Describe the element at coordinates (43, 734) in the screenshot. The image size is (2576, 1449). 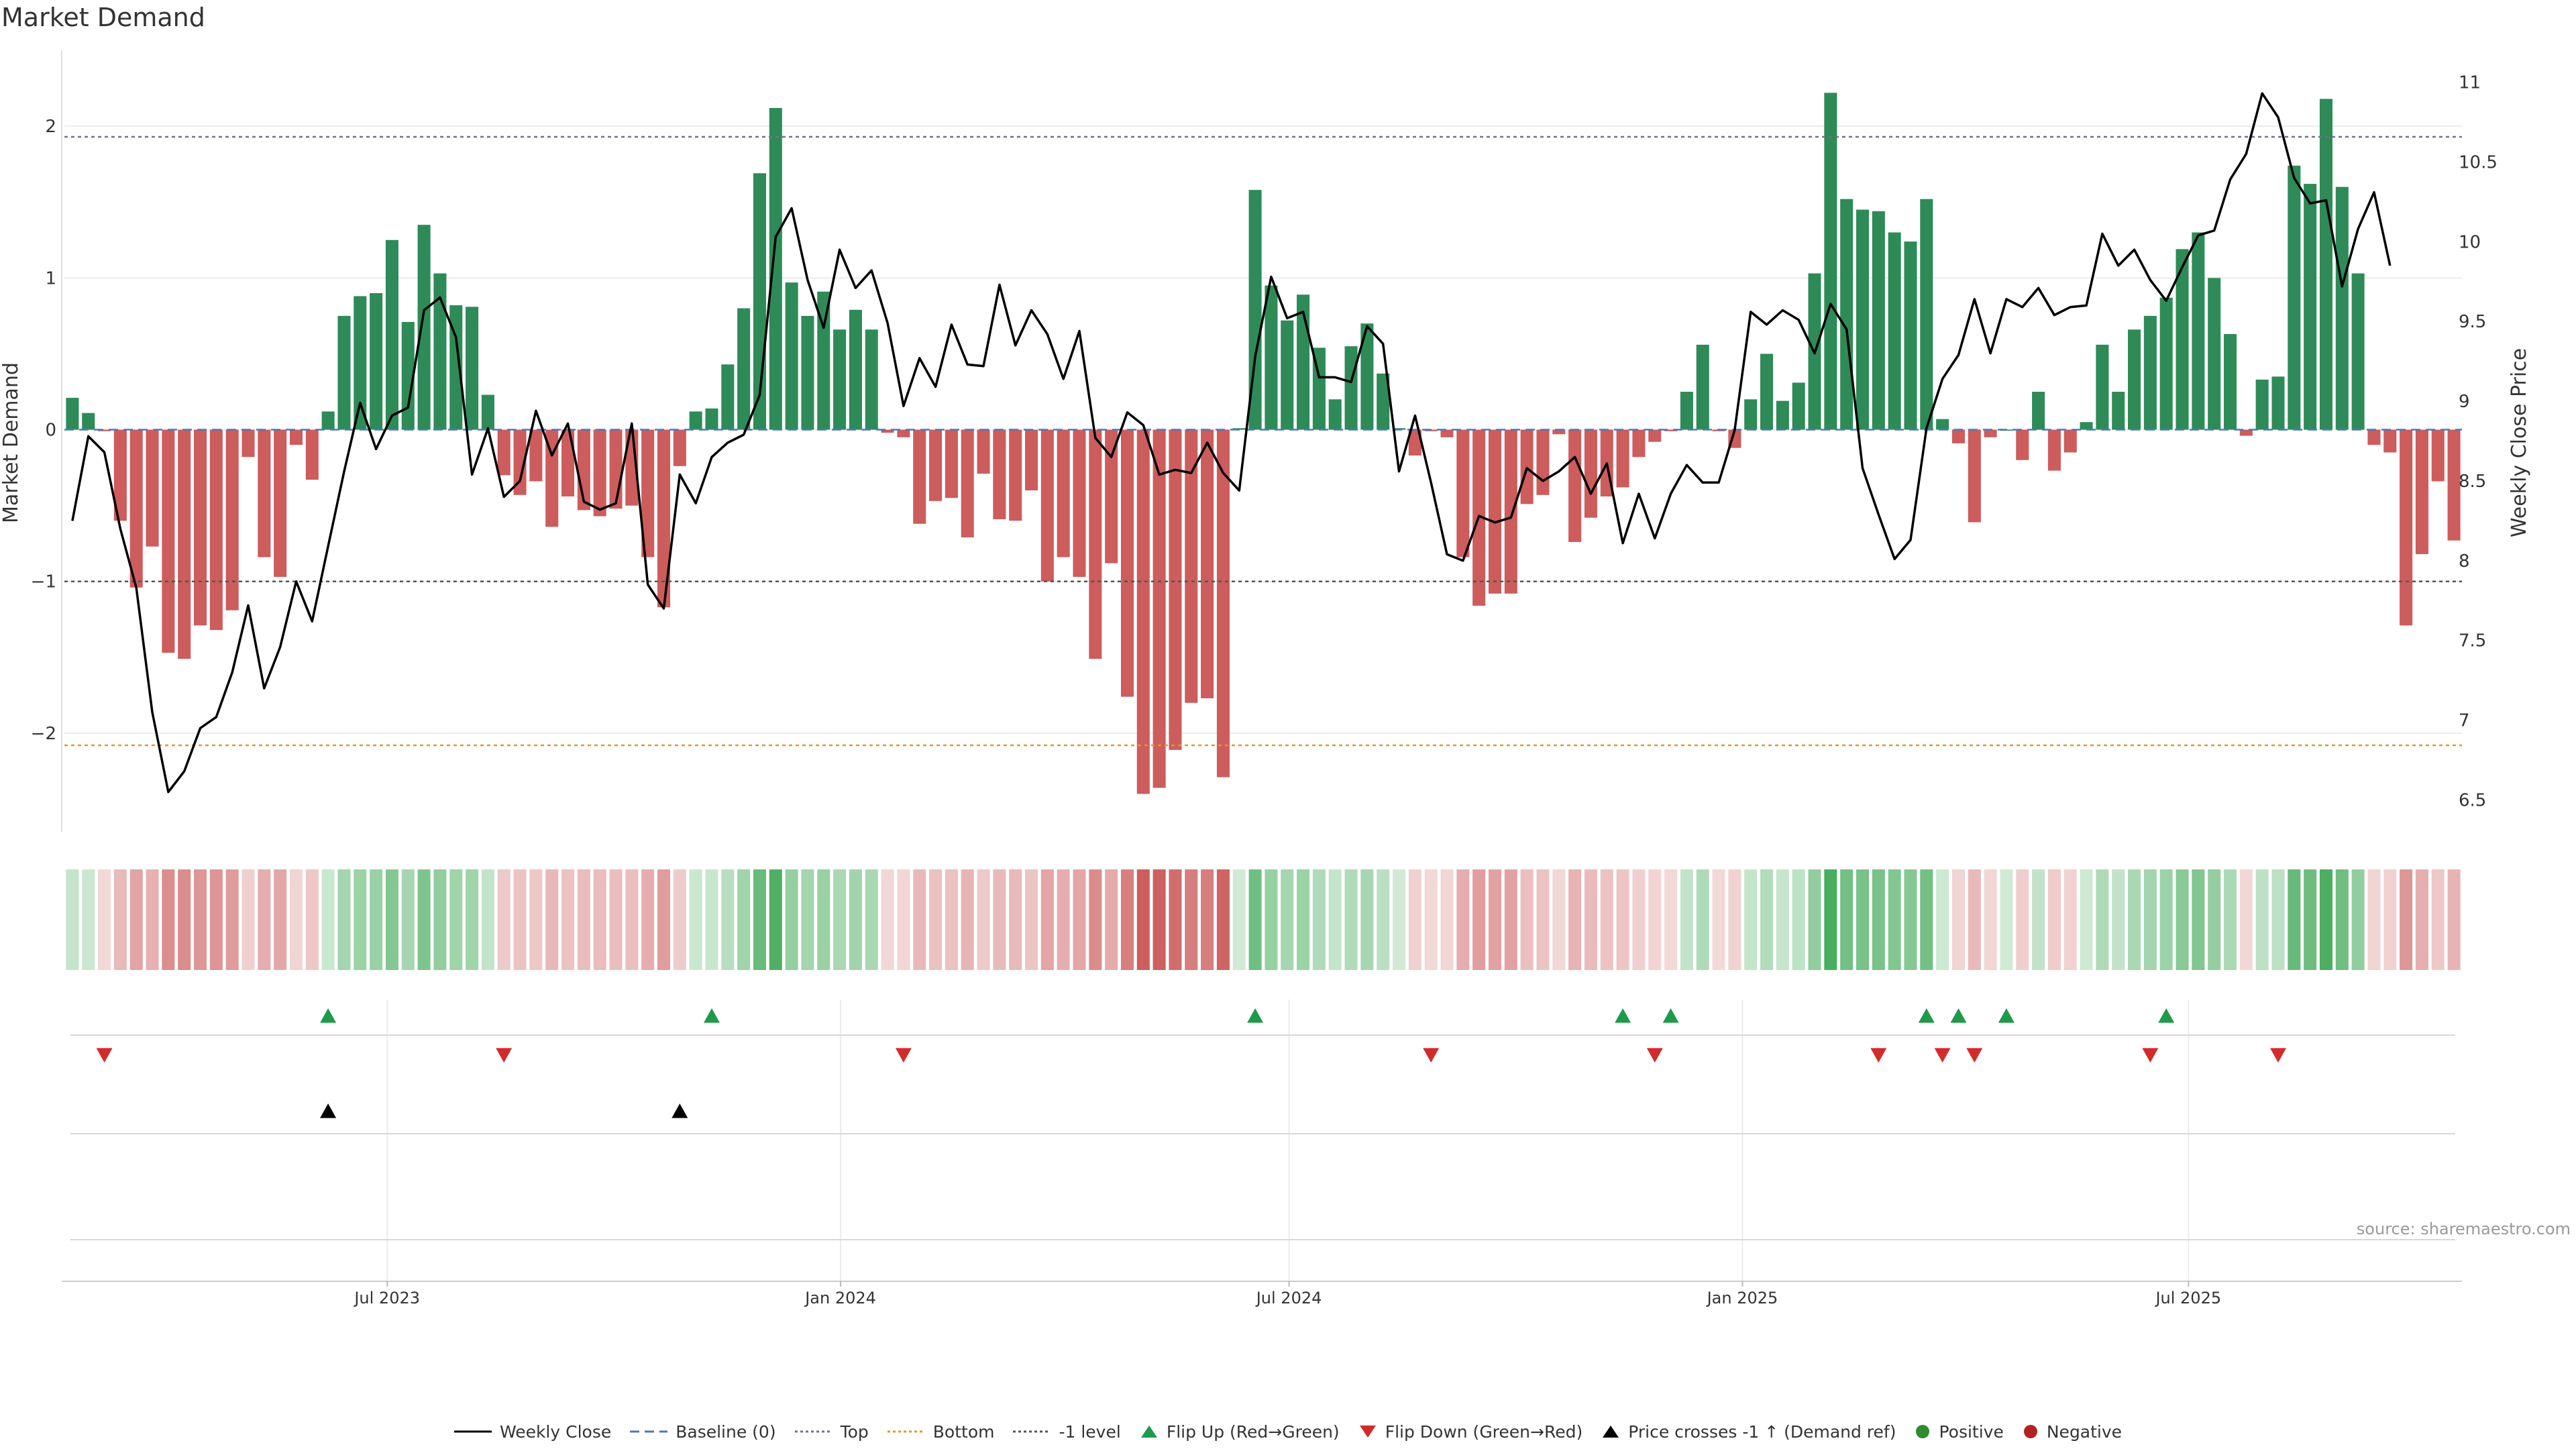
I see `left-tick-label: −2` at that location.